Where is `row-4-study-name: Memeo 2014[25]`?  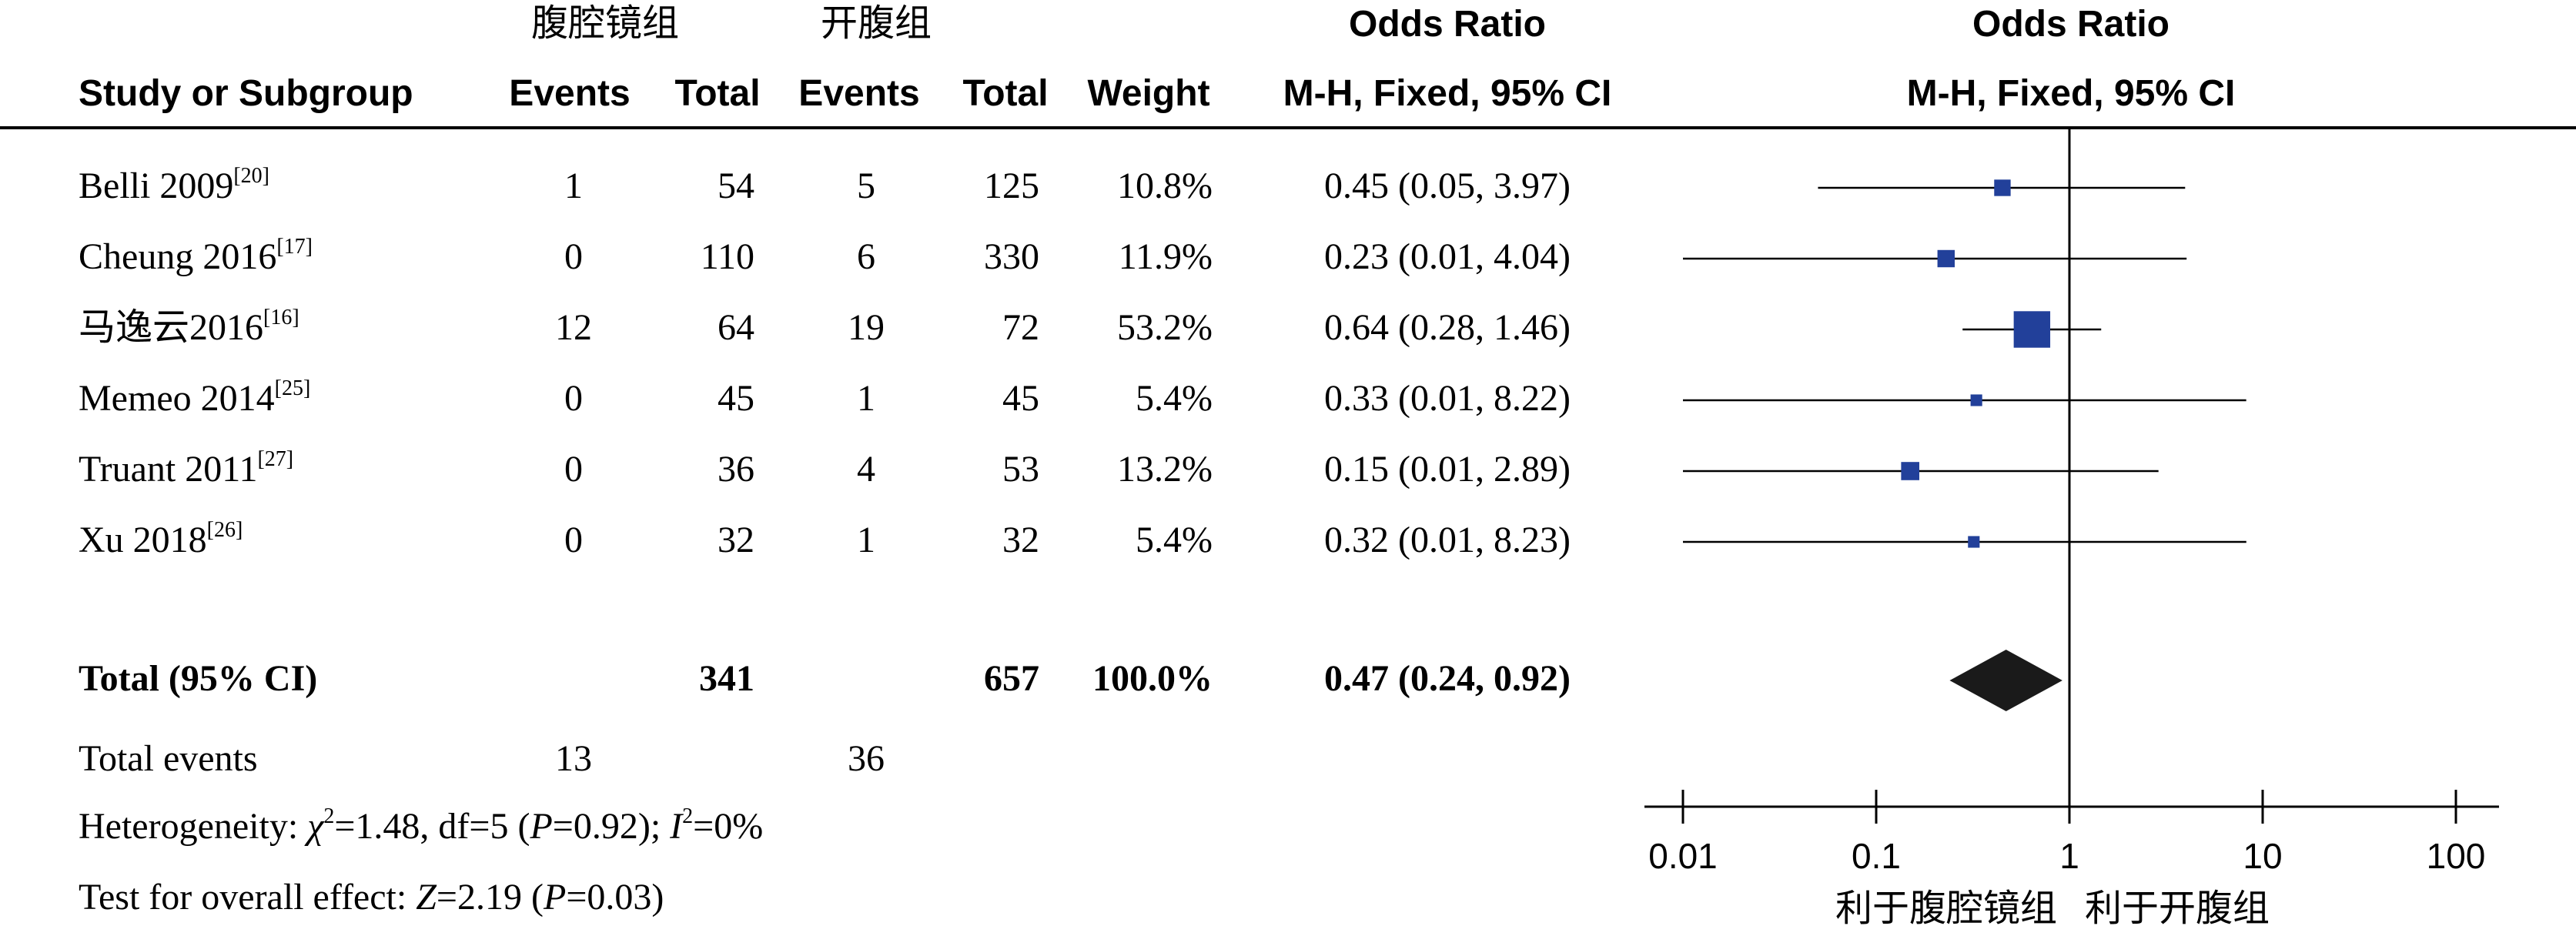
row-4-study-name: Memeo 2014[25] is located at coordinates (195, 398).